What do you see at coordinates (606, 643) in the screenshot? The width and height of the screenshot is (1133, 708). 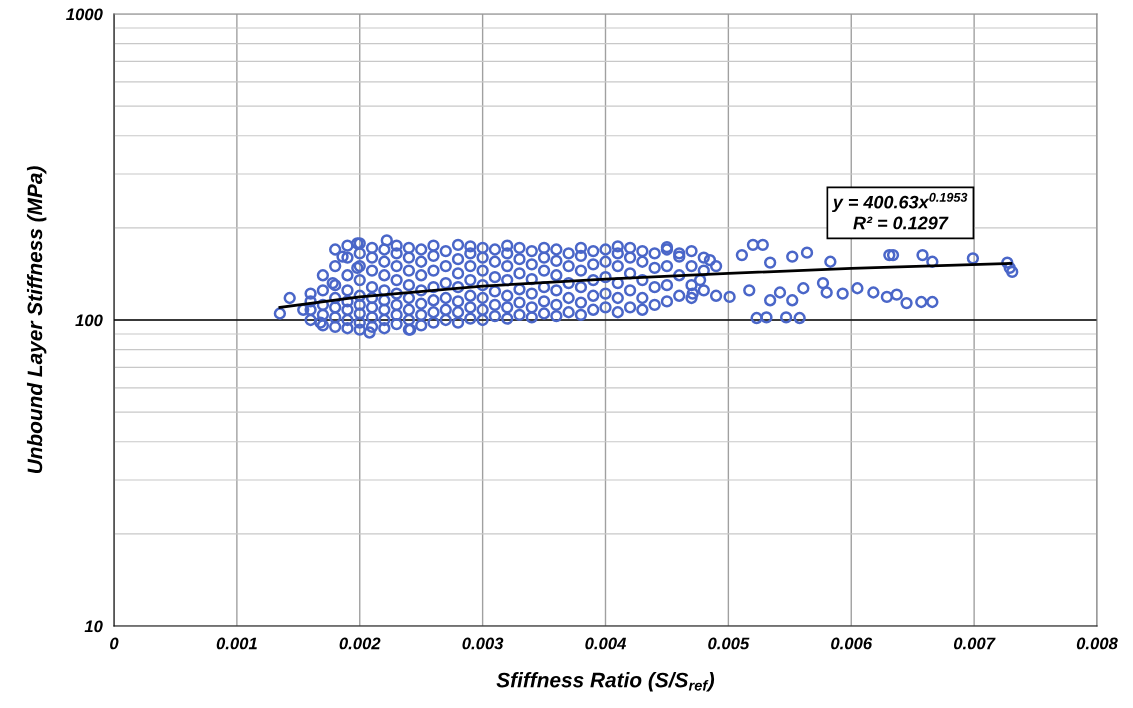 I see `x-tick-label: 0.004` at bounding box center [606, 643].